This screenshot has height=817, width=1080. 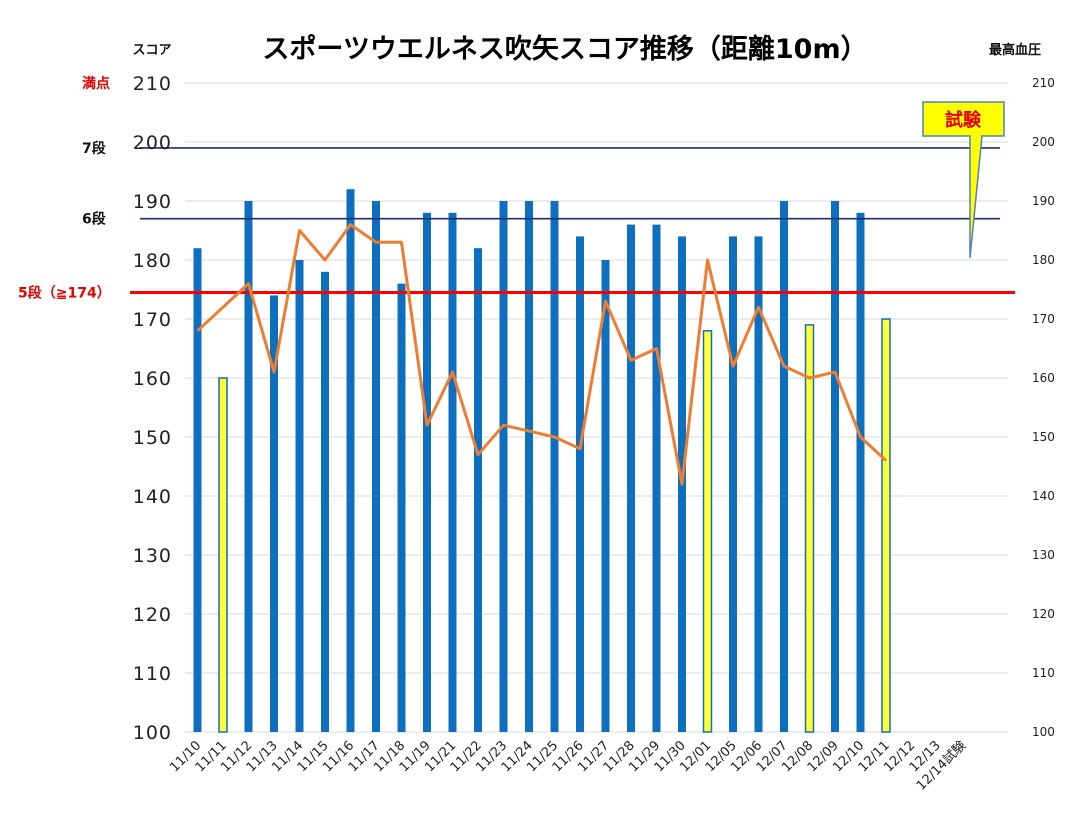 I want to click on y2-tick-label: 180, so click(x=1043, y=260).